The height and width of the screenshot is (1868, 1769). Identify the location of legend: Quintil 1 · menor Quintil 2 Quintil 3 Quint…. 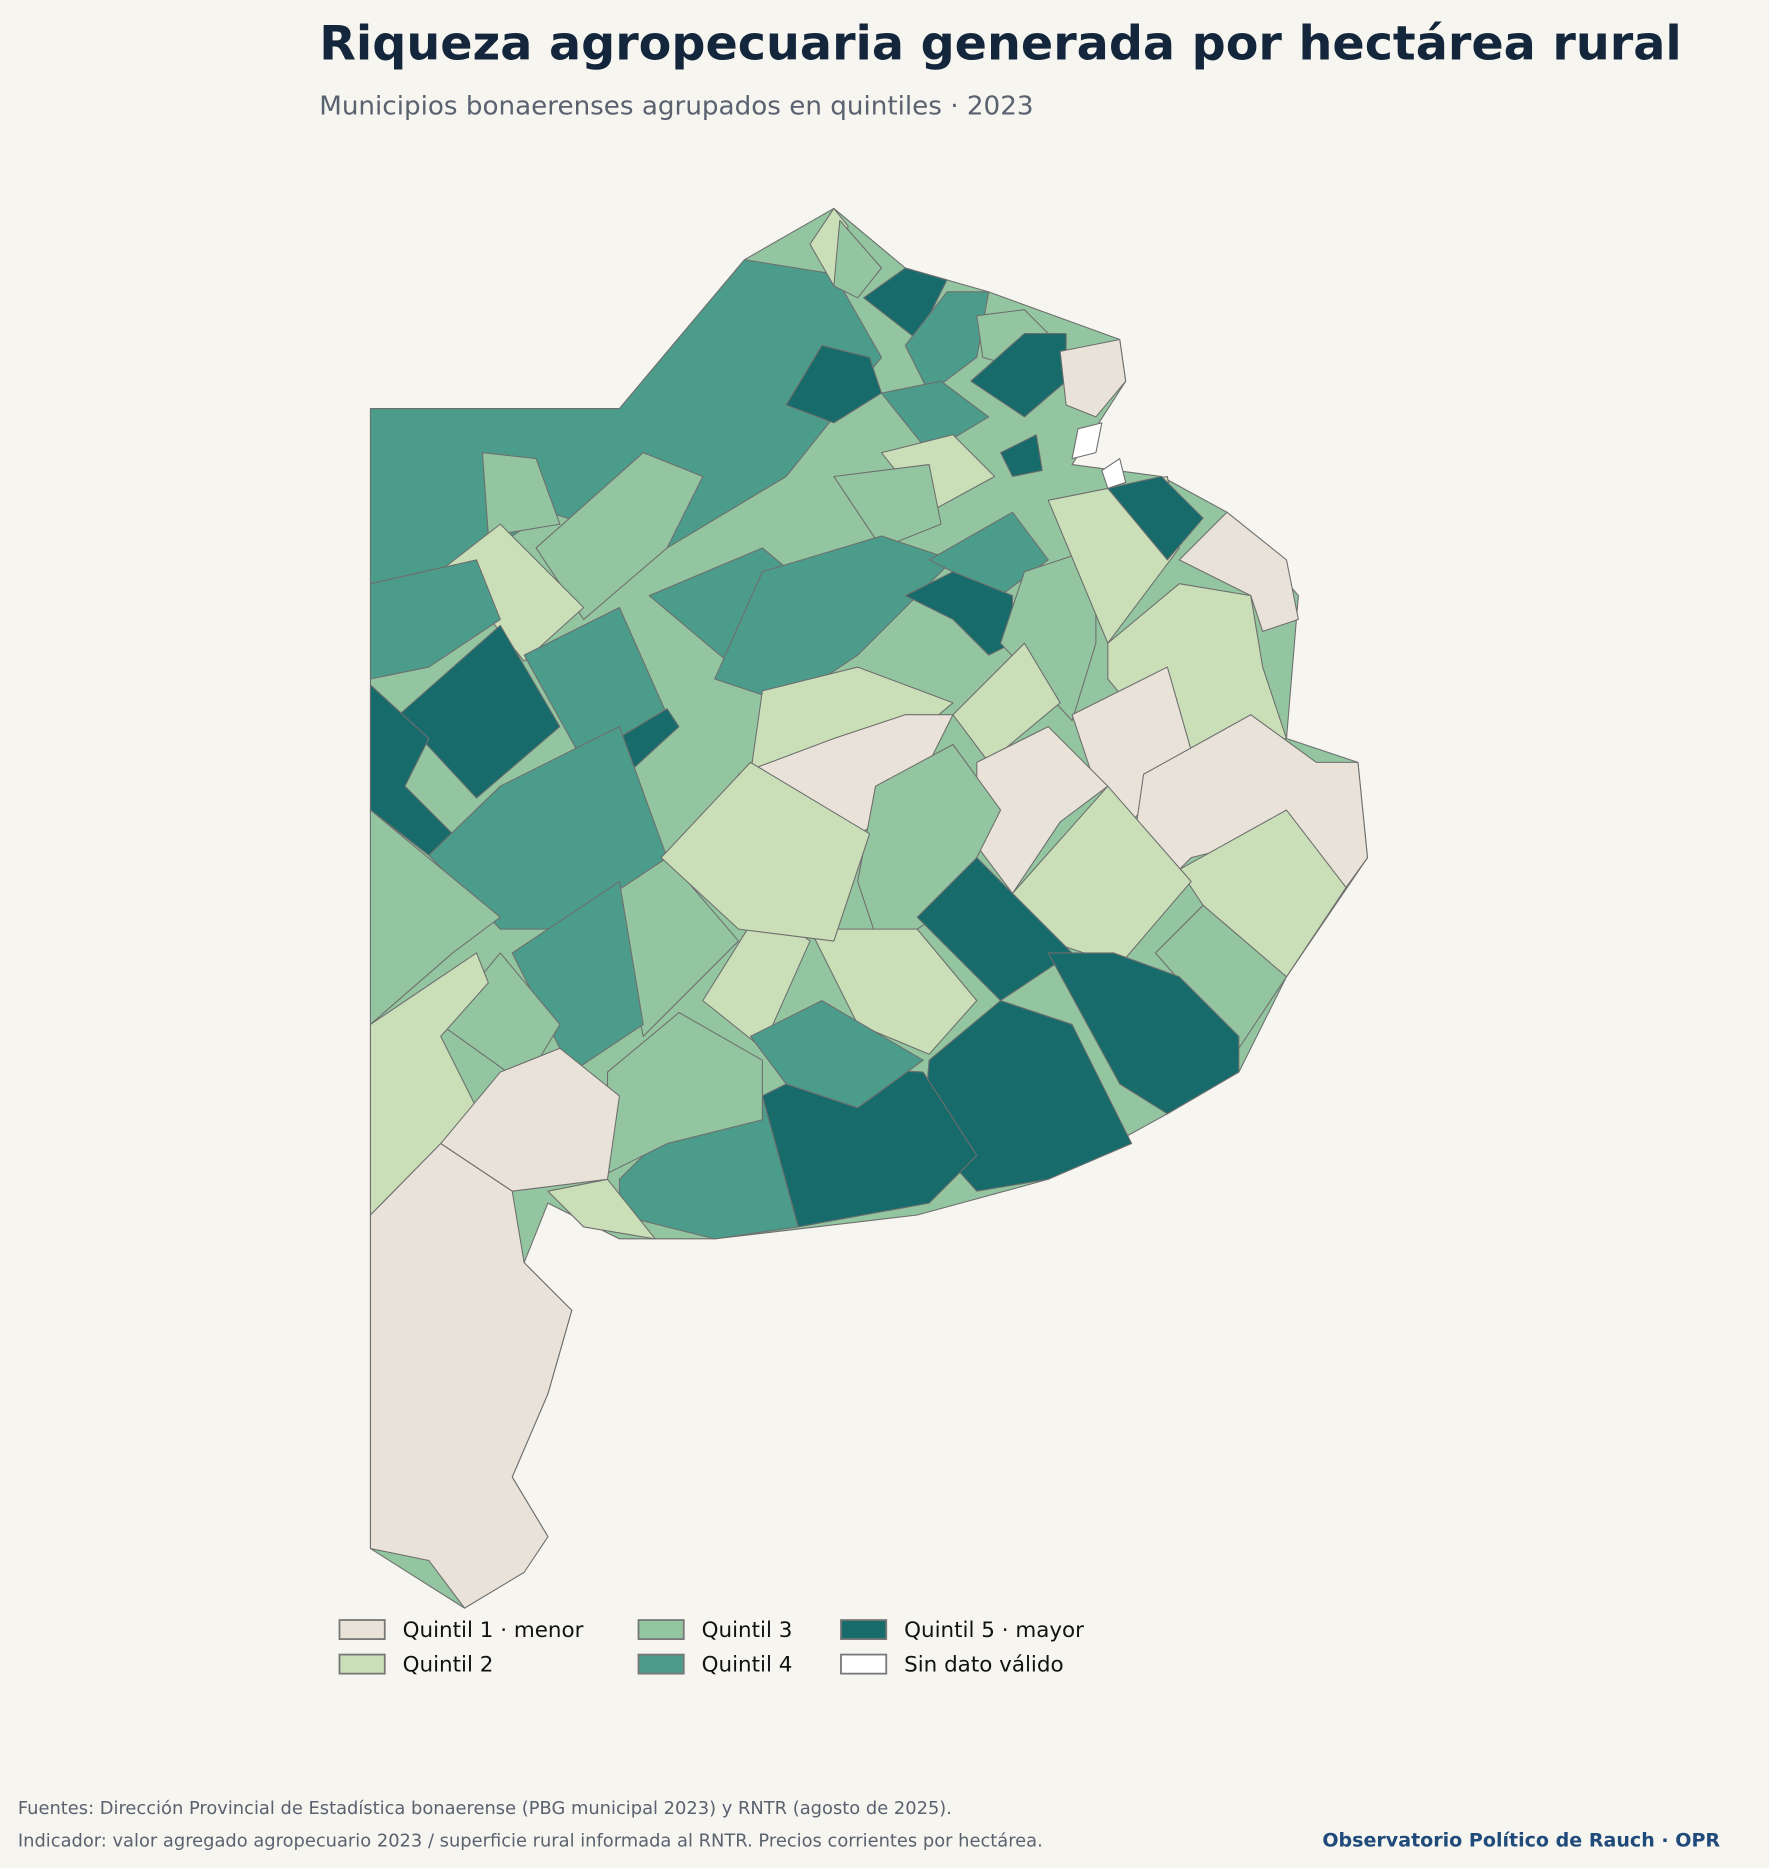
(711, 1647).